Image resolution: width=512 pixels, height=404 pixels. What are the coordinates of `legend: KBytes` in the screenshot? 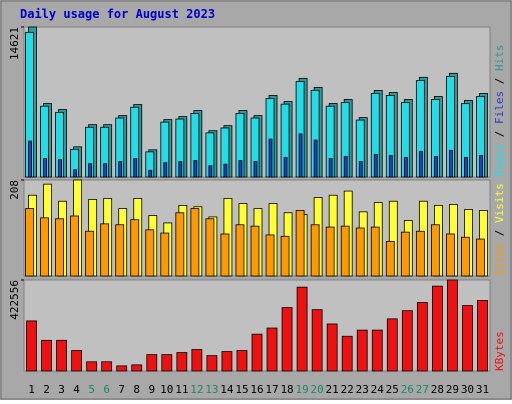 It's located at (499, 351).